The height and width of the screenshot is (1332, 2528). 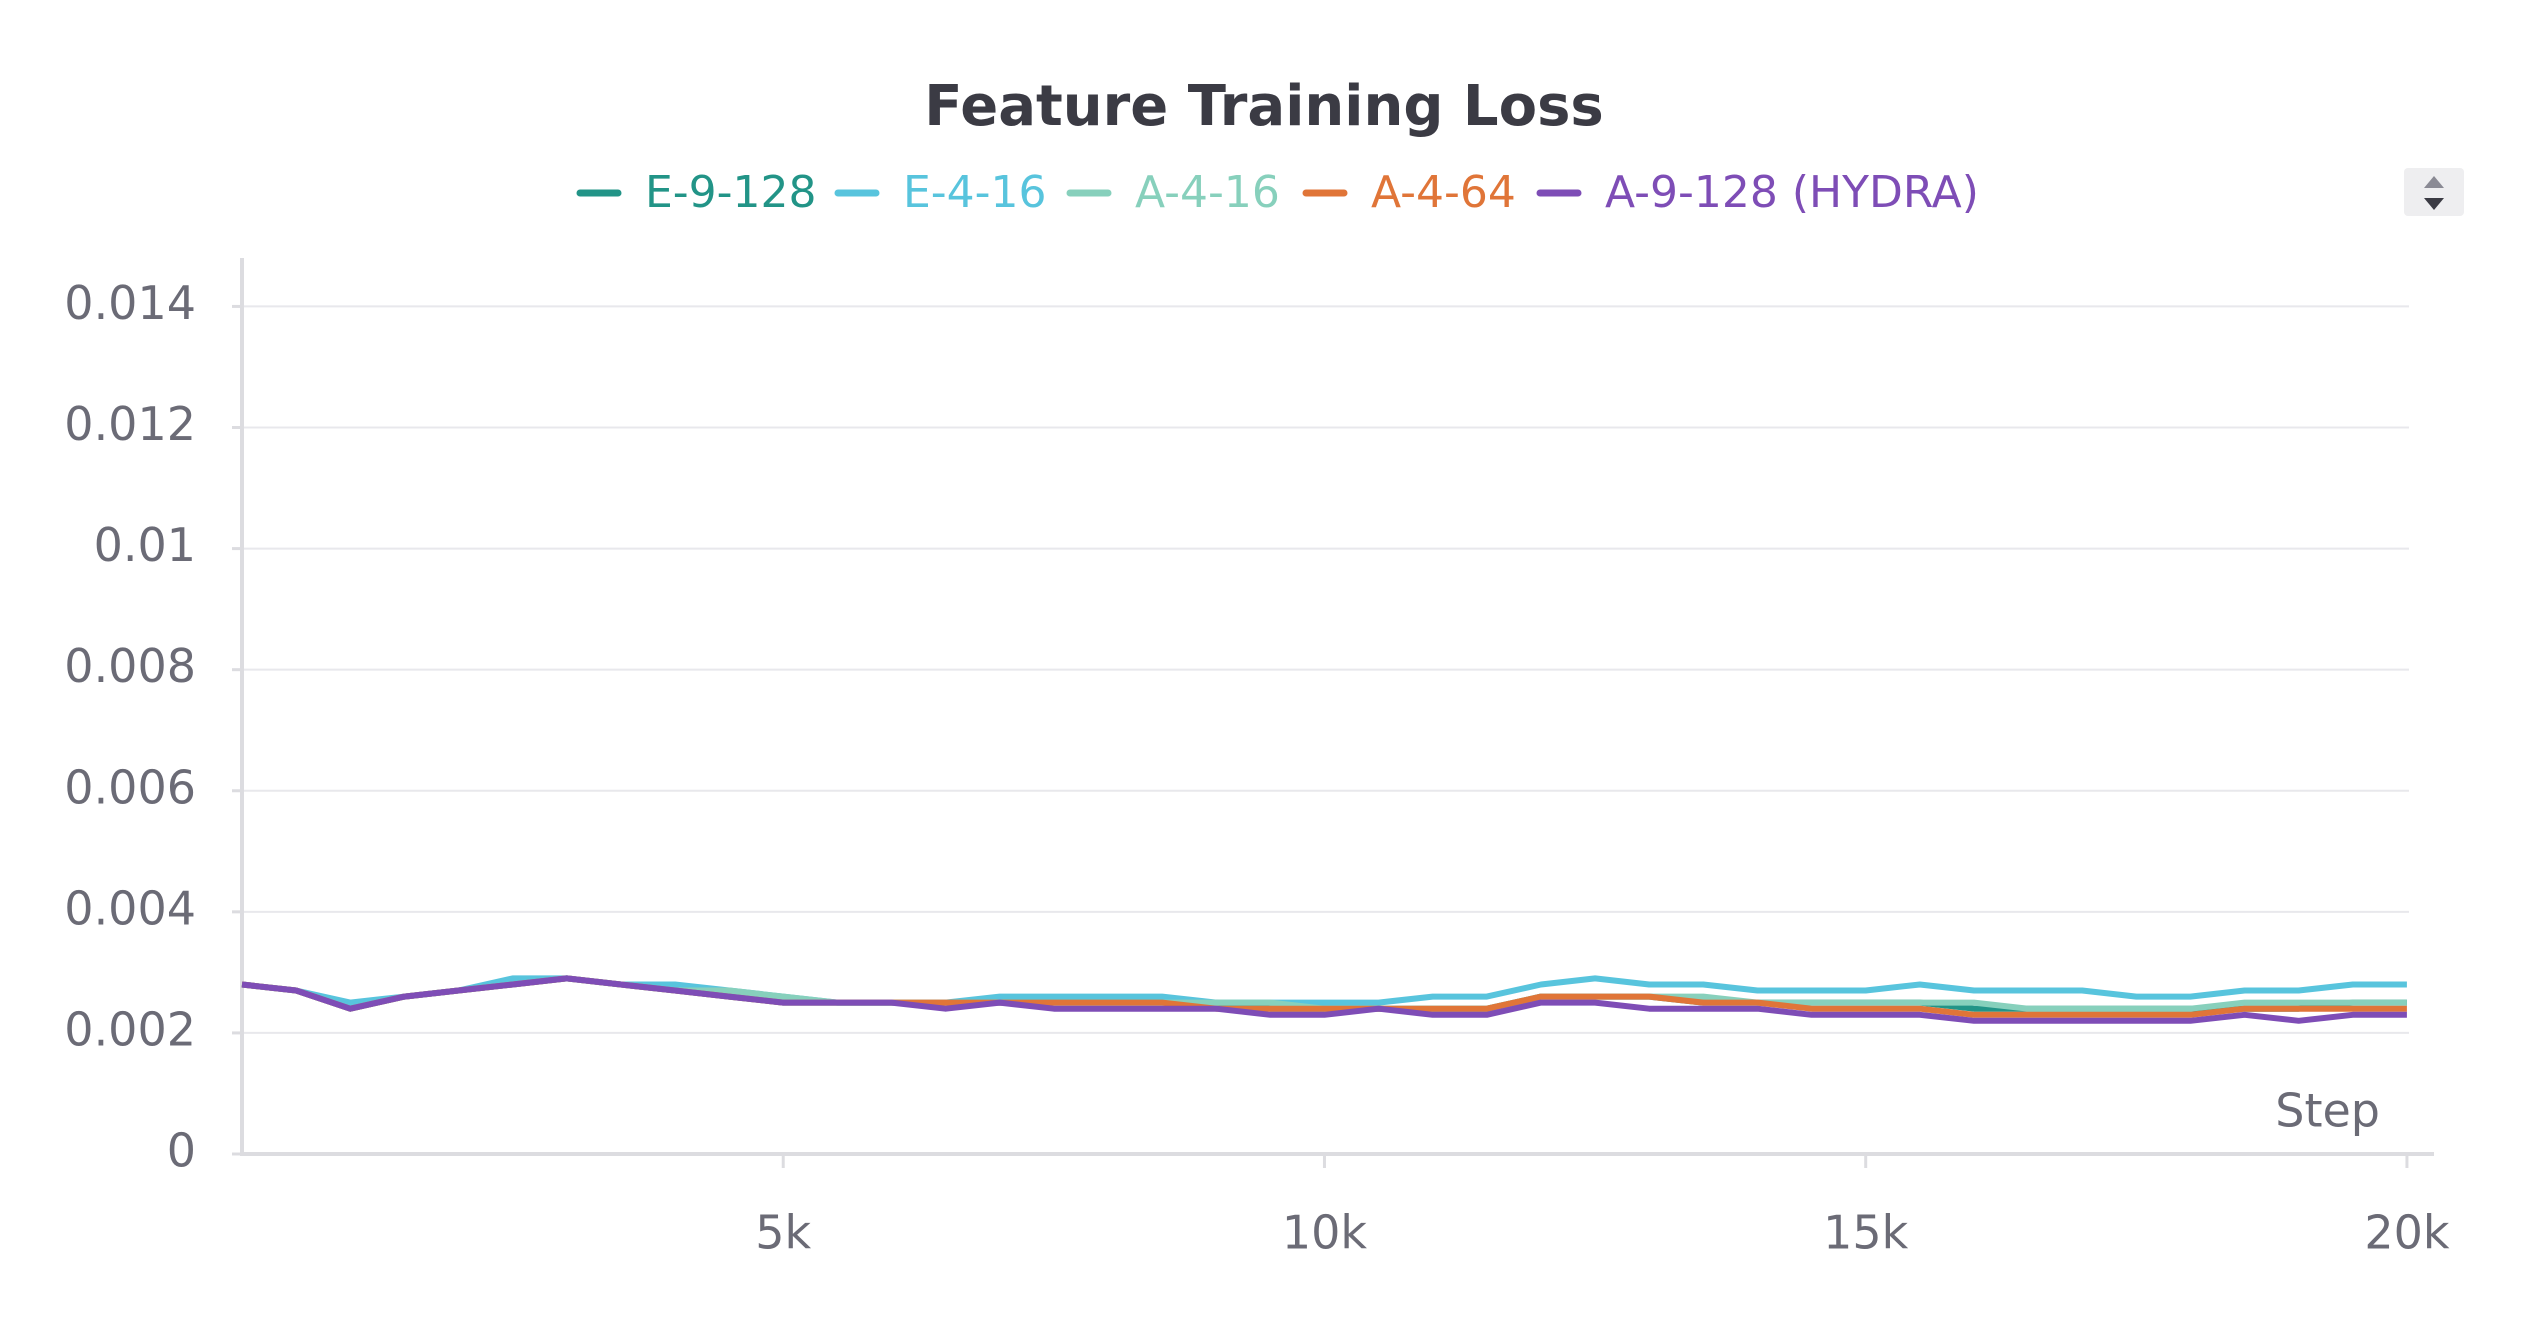 I want to click on y-tick-label: 0.014, so click(x=130, y=303).